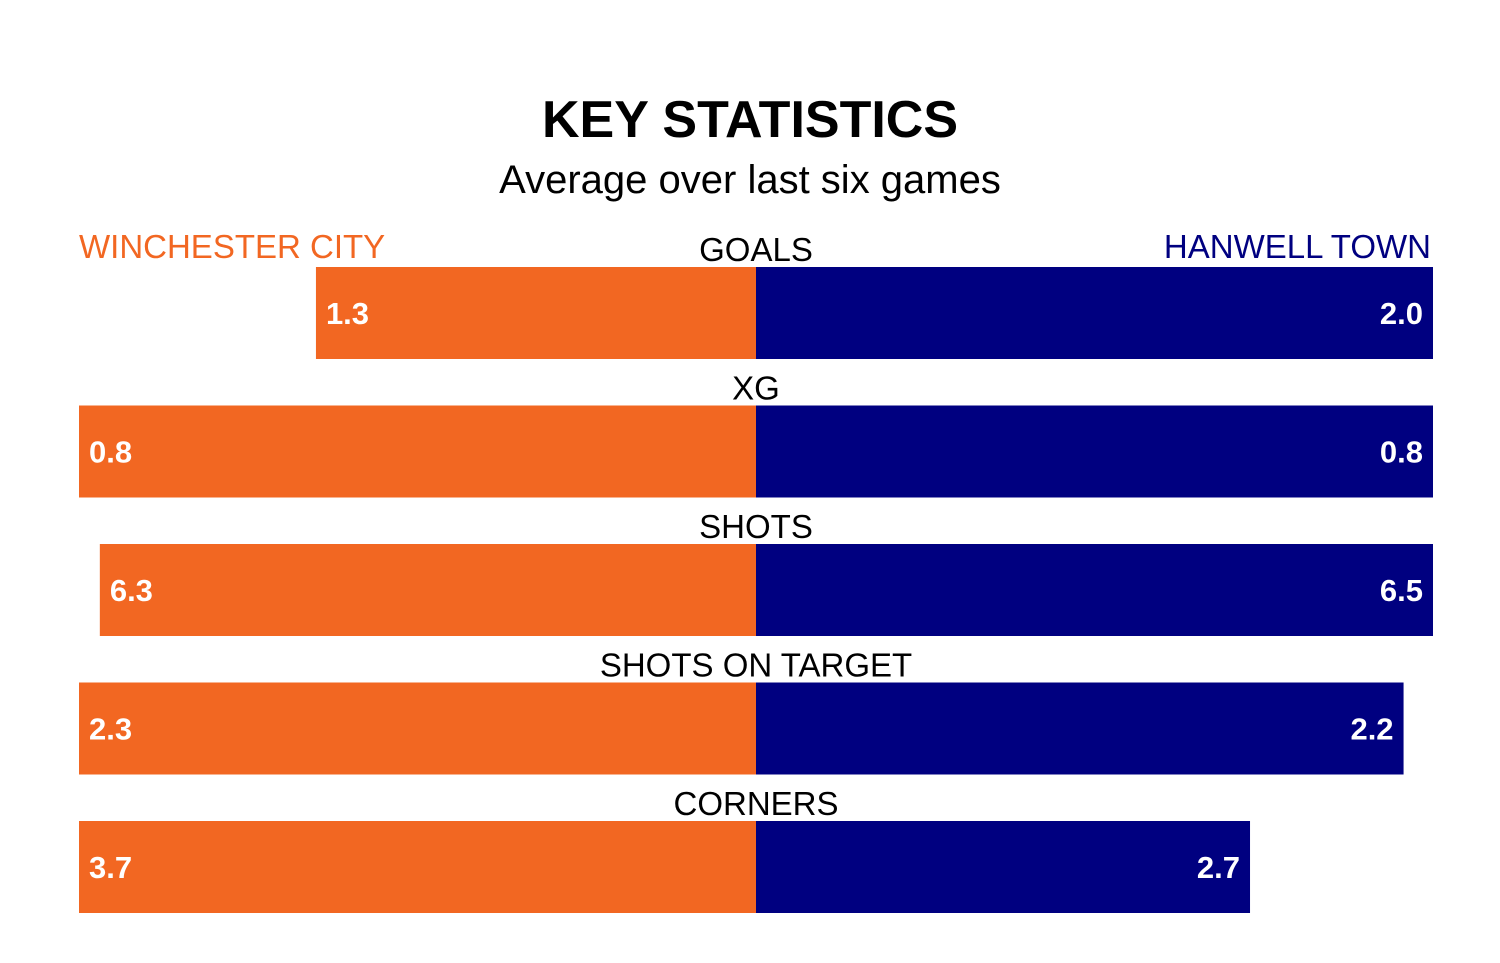 Image resolution: width=1500 pixels, height=963 pixels. I want to click on value-label-left: 1.3, so click(347, 313).